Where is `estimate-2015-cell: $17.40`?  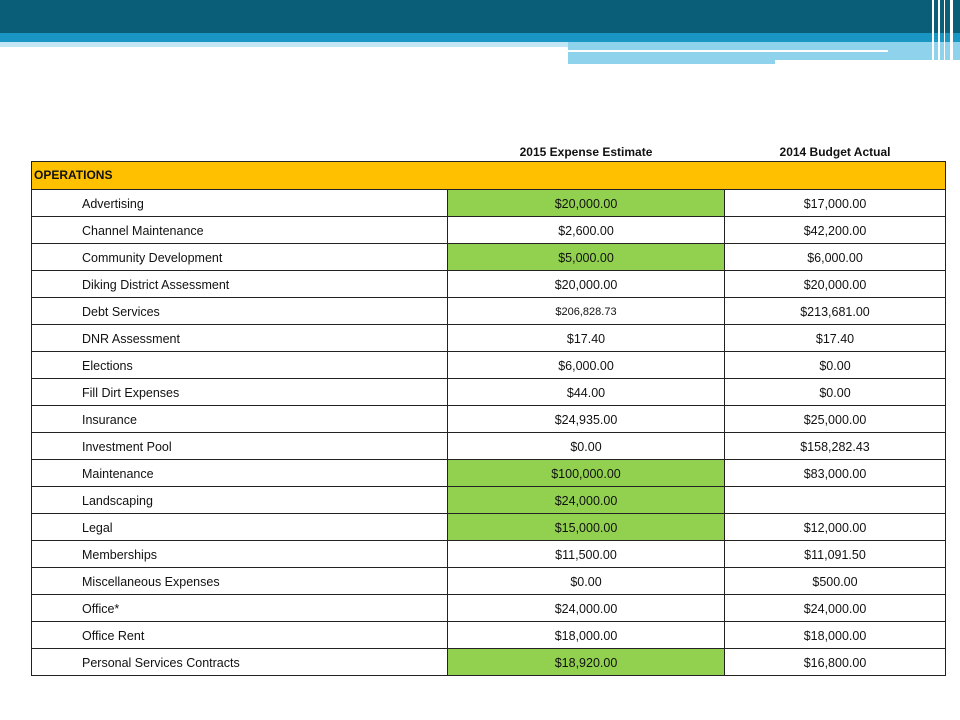
estimate-2015-cell: $17.40 is located at coordinates (586, 338).